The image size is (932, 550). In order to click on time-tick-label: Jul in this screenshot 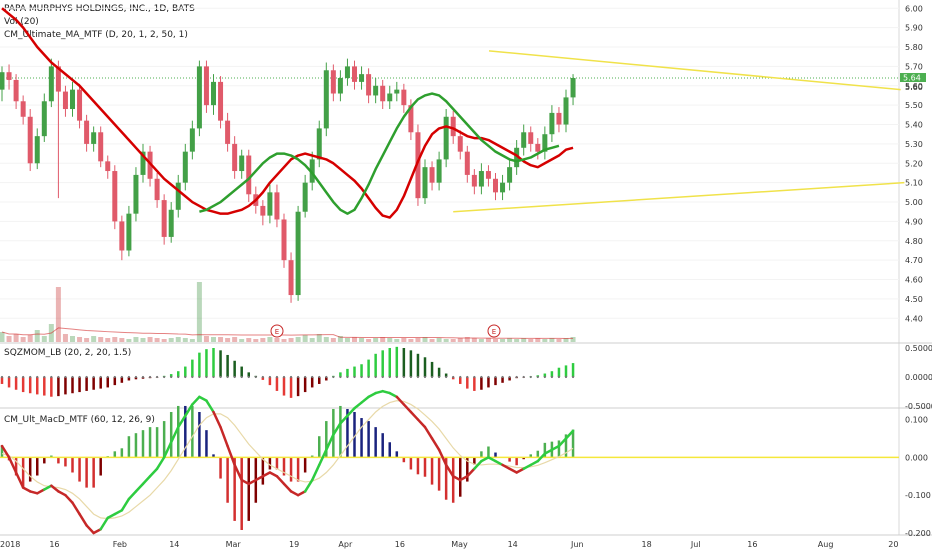, I will do `click(695, 544)`.